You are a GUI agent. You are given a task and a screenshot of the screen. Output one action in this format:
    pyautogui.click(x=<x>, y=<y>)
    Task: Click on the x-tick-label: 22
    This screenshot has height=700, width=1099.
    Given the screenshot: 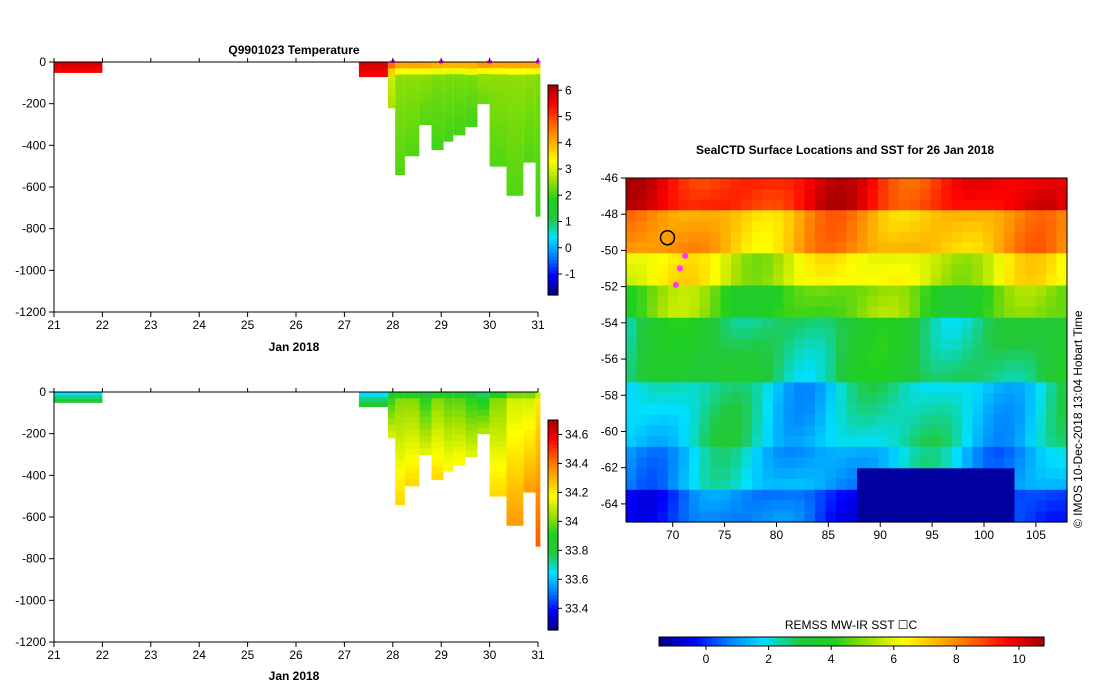 What is the action you would take?
    pyautogui.click(x=103, y=325)
    